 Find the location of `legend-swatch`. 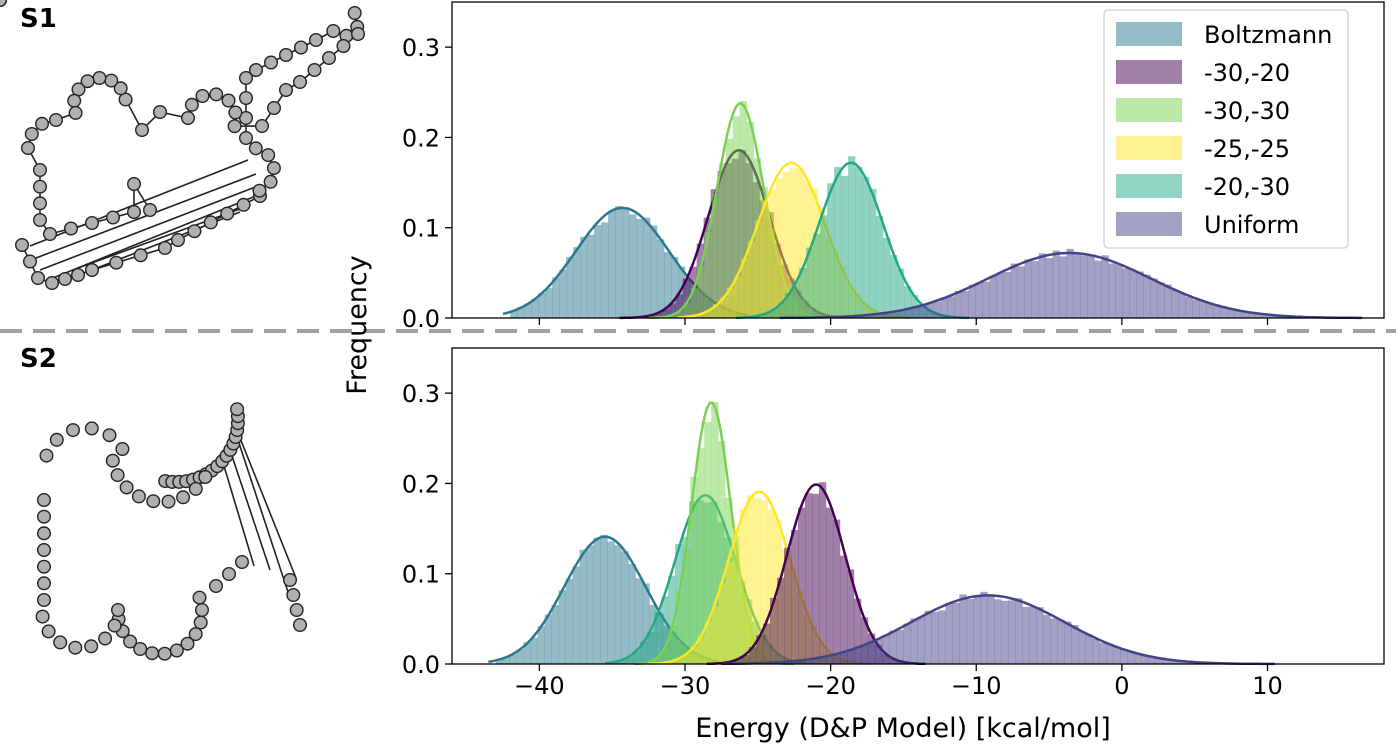

legend-swatch is located at coordinates (1149, 148).